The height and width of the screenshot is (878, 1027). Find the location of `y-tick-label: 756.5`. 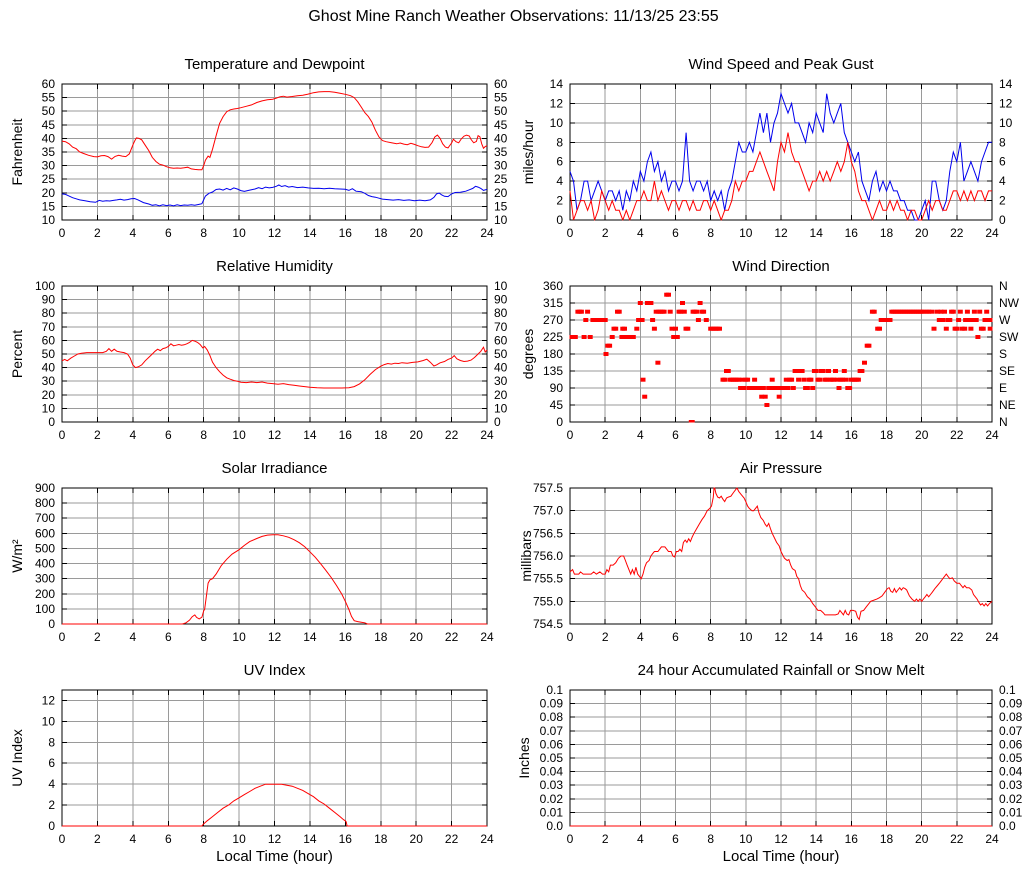

y-tick-label: 756.5 is located at coordinates (548, 533).